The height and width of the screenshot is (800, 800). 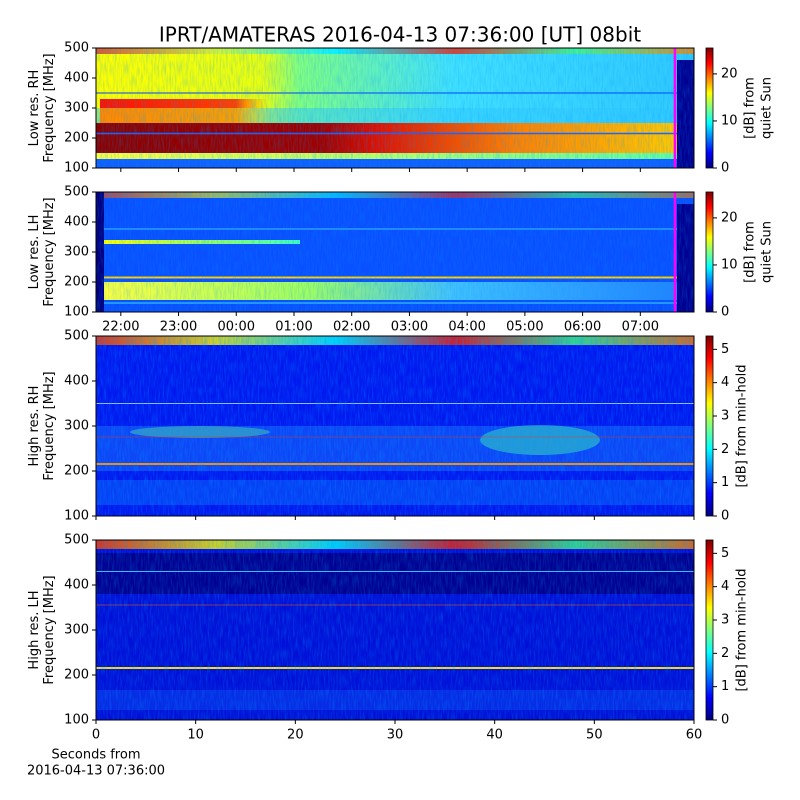 I want to click on x-tick-label: 40, so click(x=494, y=735).